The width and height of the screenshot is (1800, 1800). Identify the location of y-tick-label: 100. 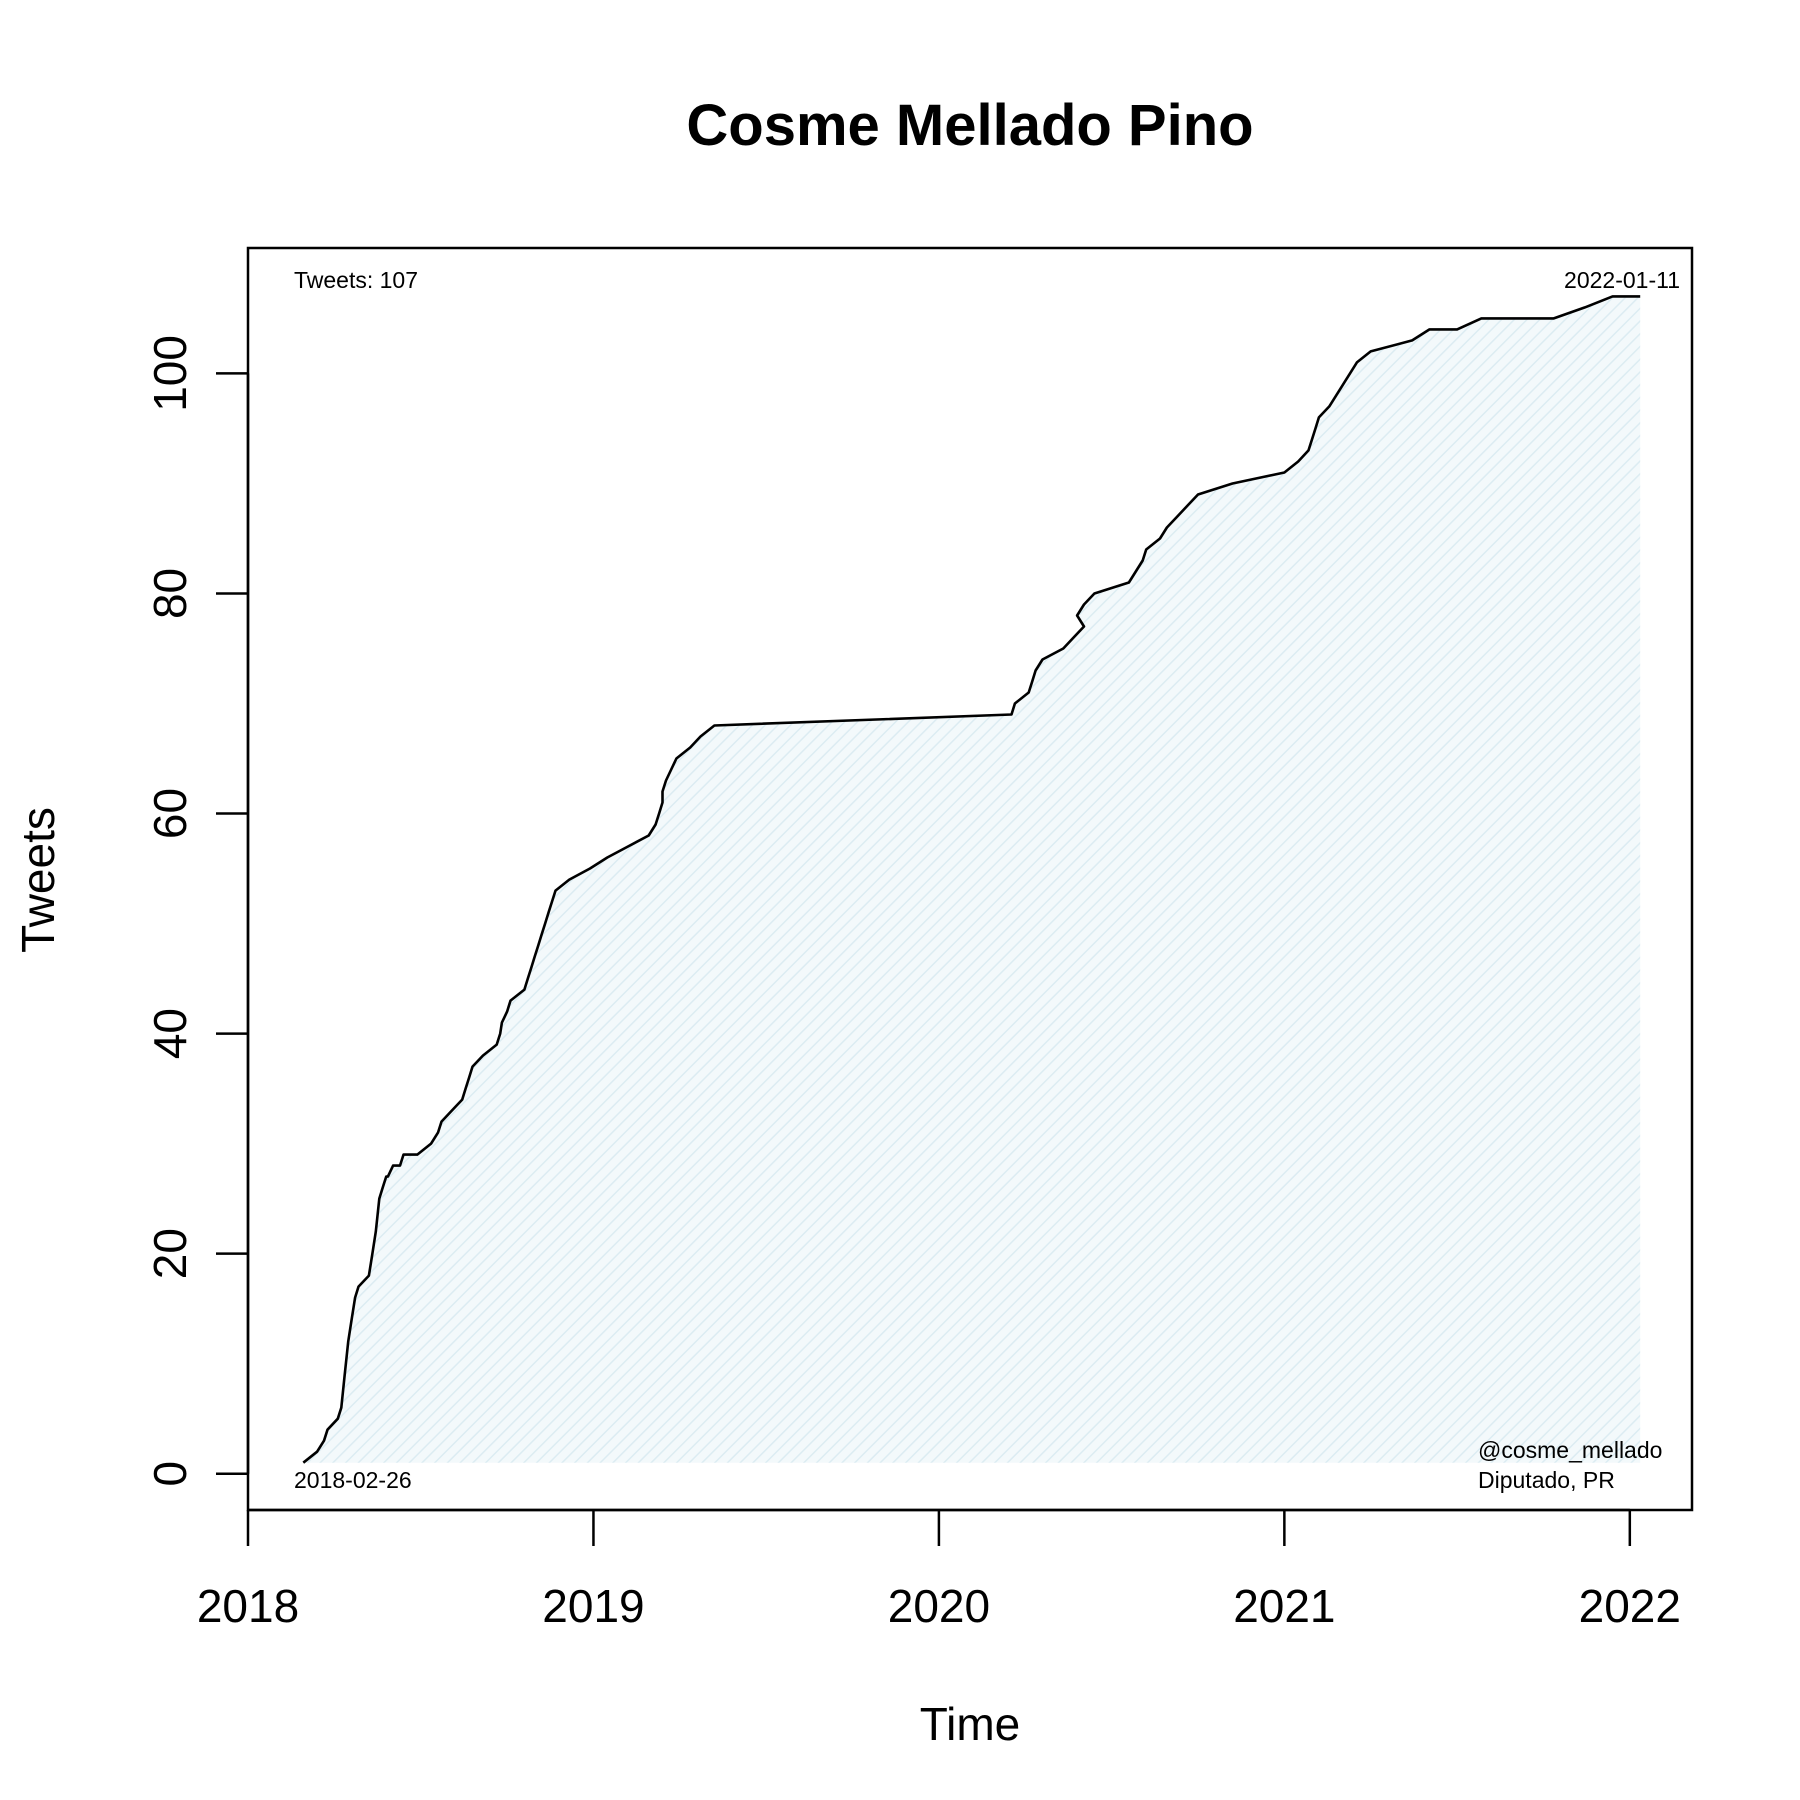
(170, 373).